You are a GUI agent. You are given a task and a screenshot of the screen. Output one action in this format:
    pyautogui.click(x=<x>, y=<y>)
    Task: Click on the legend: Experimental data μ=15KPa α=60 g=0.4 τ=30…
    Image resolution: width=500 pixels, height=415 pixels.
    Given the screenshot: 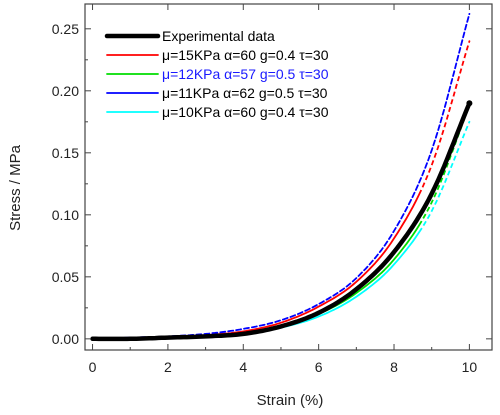 What is the action you would take?
    pyautogui.click(x=216, y=74)
    